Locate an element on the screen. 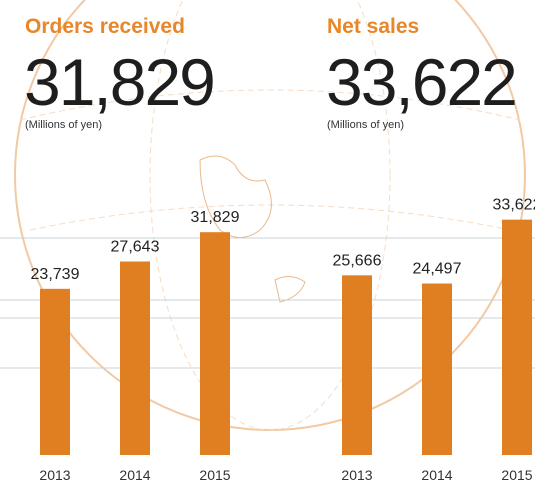 Image resolution: width=535 pixels, height=484 pixels. value-label: 23,739 is located at coordinates (55, 274).